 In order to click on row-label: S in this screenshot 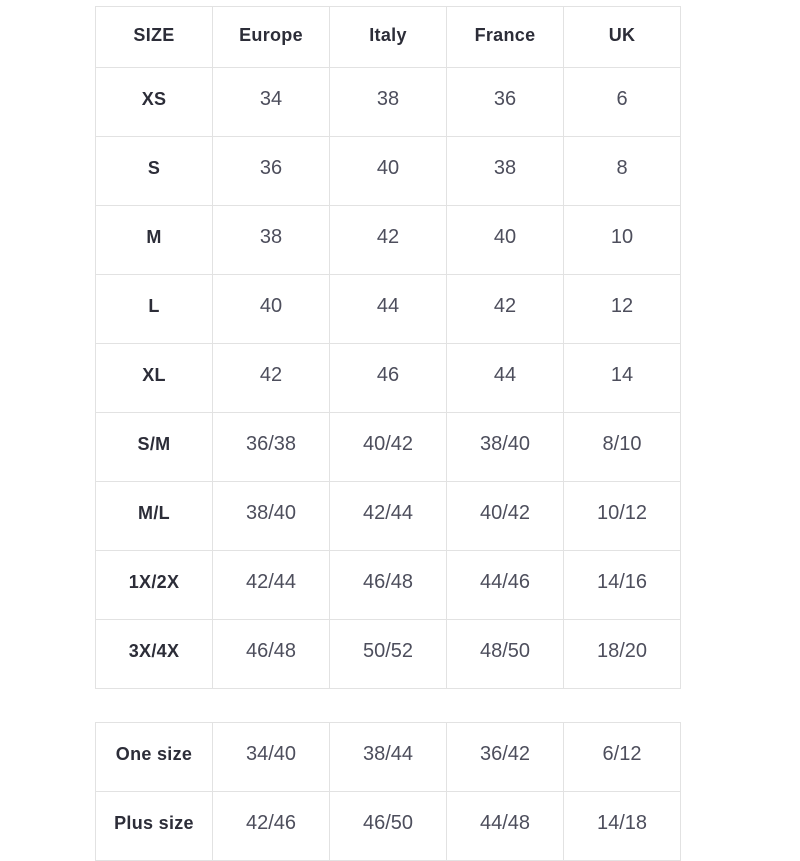, I will do `click(154, 171)`.